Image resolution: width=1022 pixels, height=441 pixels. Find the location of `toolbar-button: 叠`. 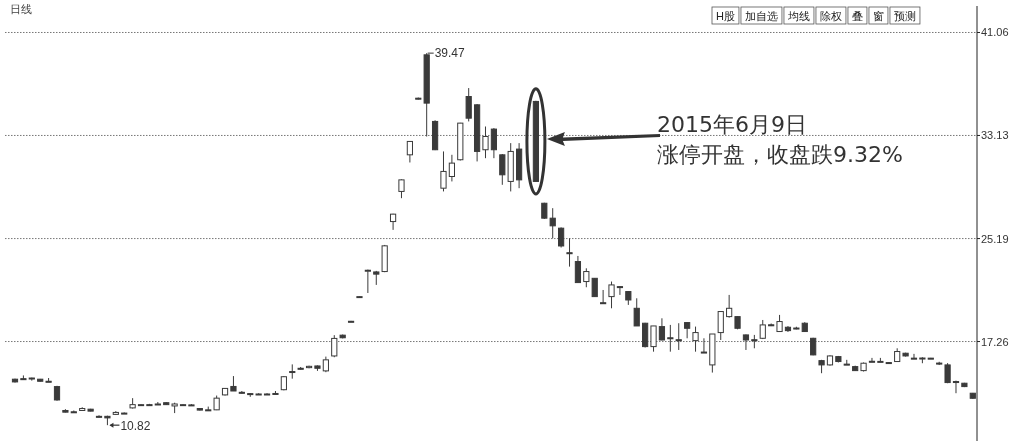

toolbar-button: 叠 is located at coordinates (857, 15).